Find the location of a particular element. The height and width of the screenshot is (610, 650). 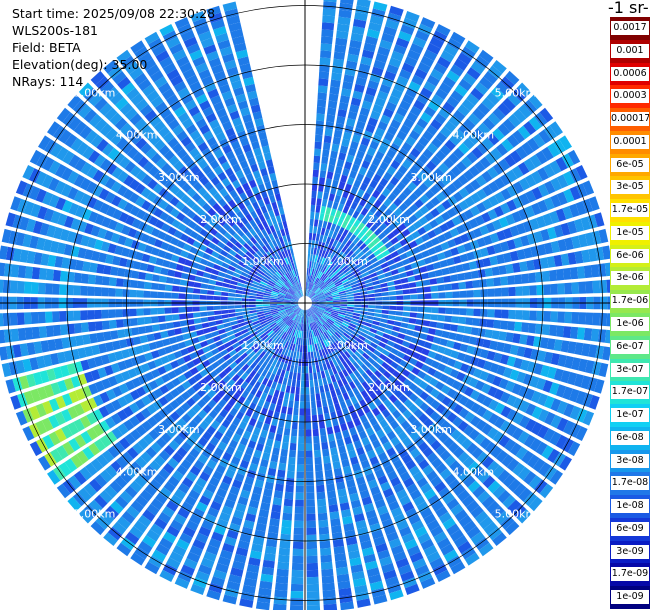

colorbar-tick-label: 1e-06 is located at coordinates (630, 324).